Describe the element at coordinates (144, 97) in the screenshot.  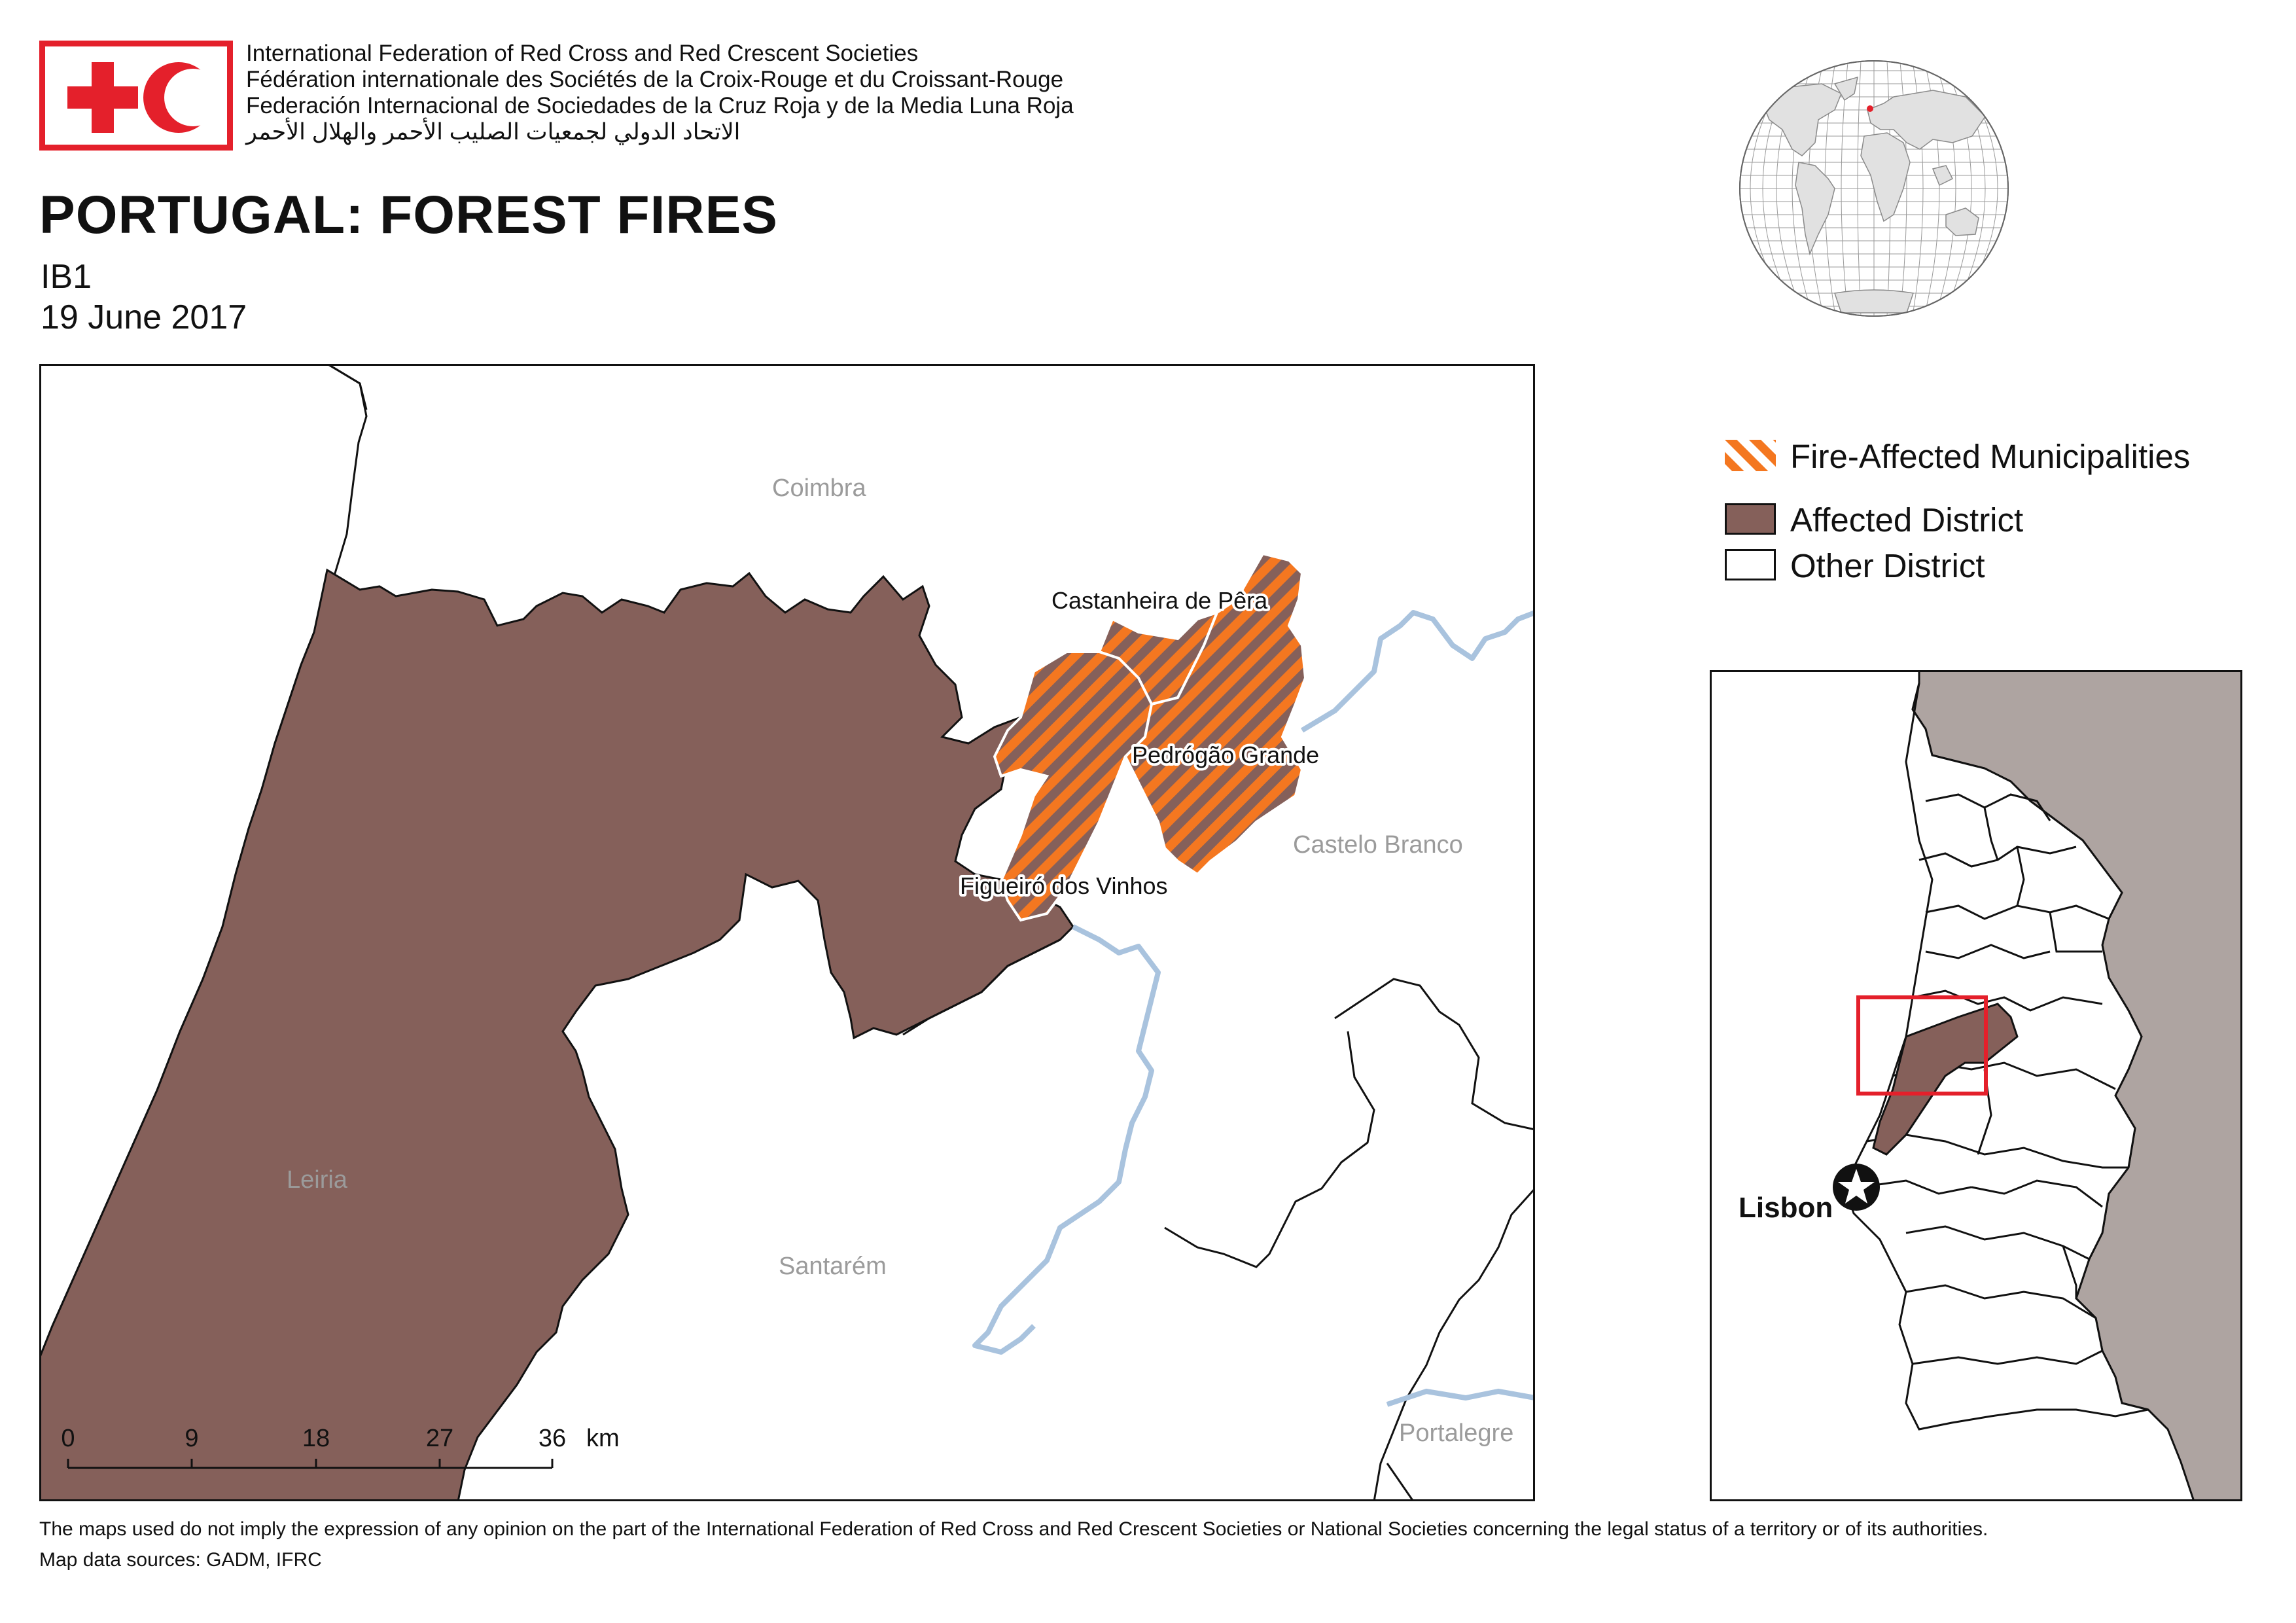
I see `red-cross-red-crescent-icon` at that location.